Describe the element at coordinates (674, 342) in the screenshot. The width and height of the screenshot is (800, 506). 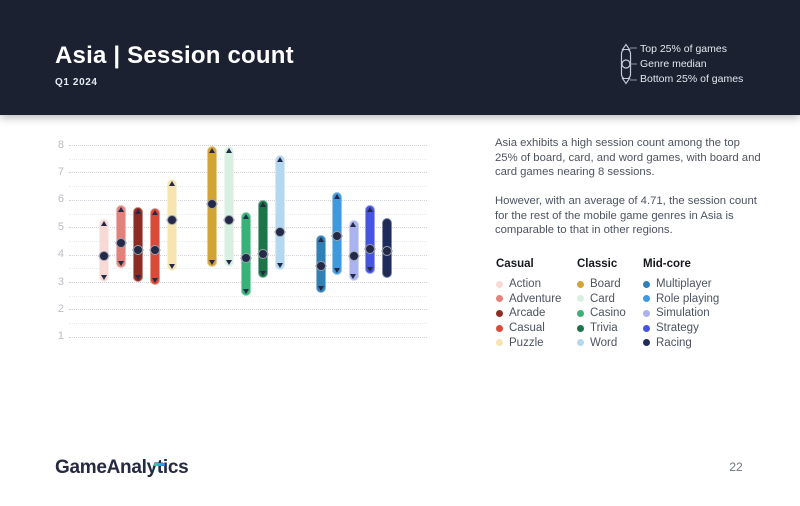
I see `legend-item-label: Racing` at that location.